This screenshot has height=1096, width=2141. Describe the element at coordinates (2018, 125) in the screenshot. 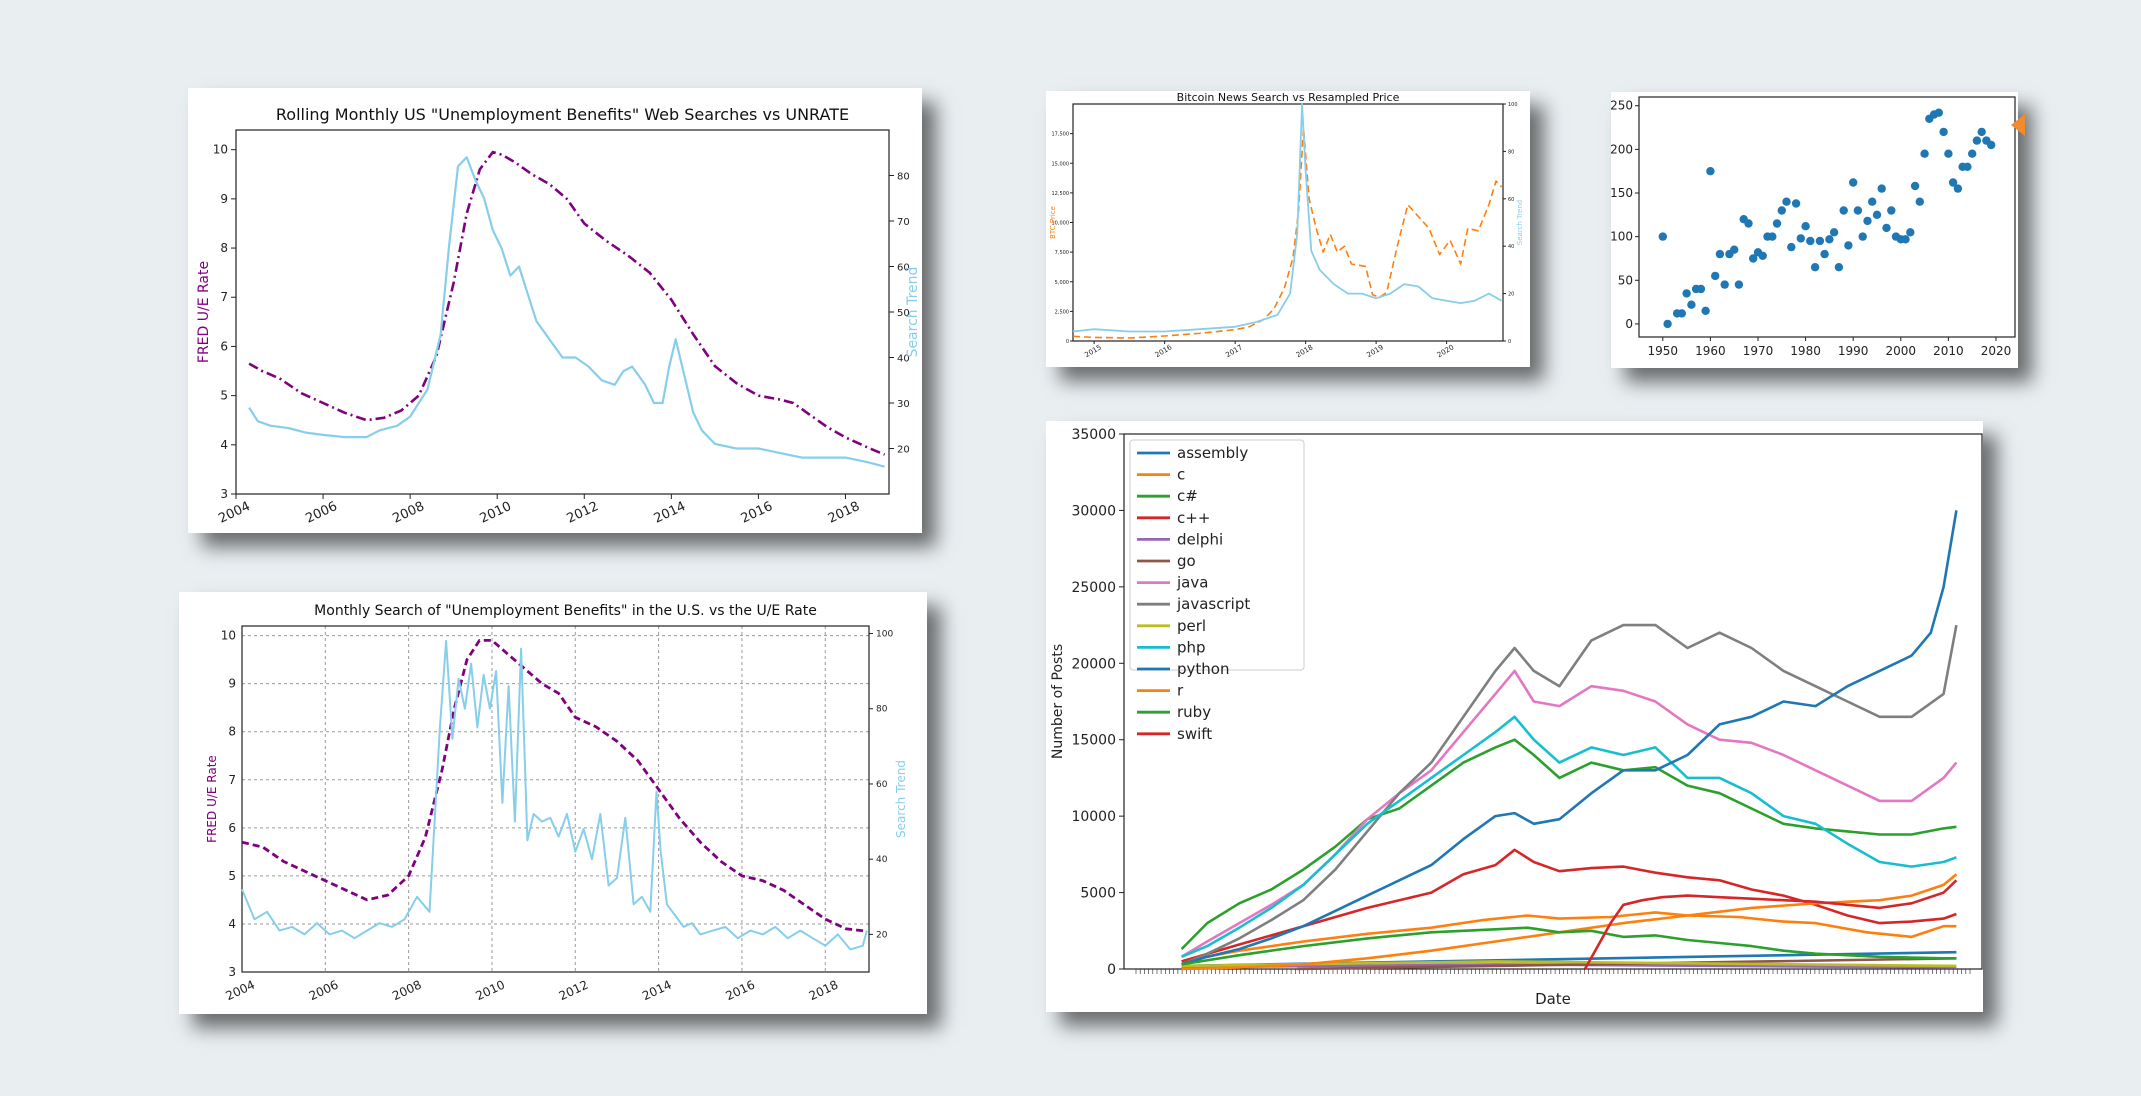

I see `resize-handle` at that location.